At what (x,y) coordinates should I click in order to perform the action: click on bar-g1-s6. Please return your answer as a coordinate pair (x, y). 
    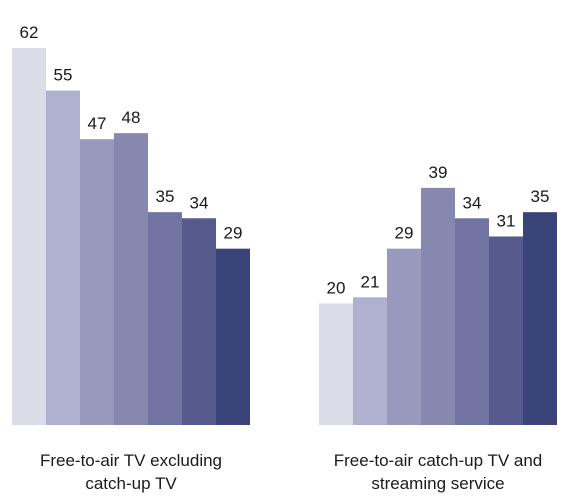
    Looking at the image, I should click on (199, 321).